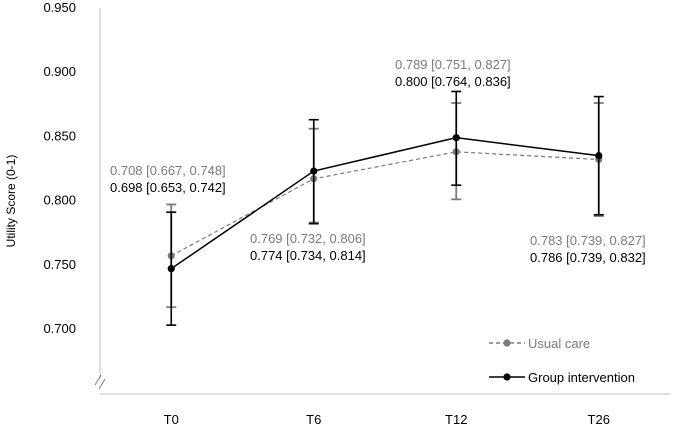 Image resolution: width=686 pixels, height=427 pixels. I want to click on data-label: 0.769 [0.732, 0.806], so click(308, 238).